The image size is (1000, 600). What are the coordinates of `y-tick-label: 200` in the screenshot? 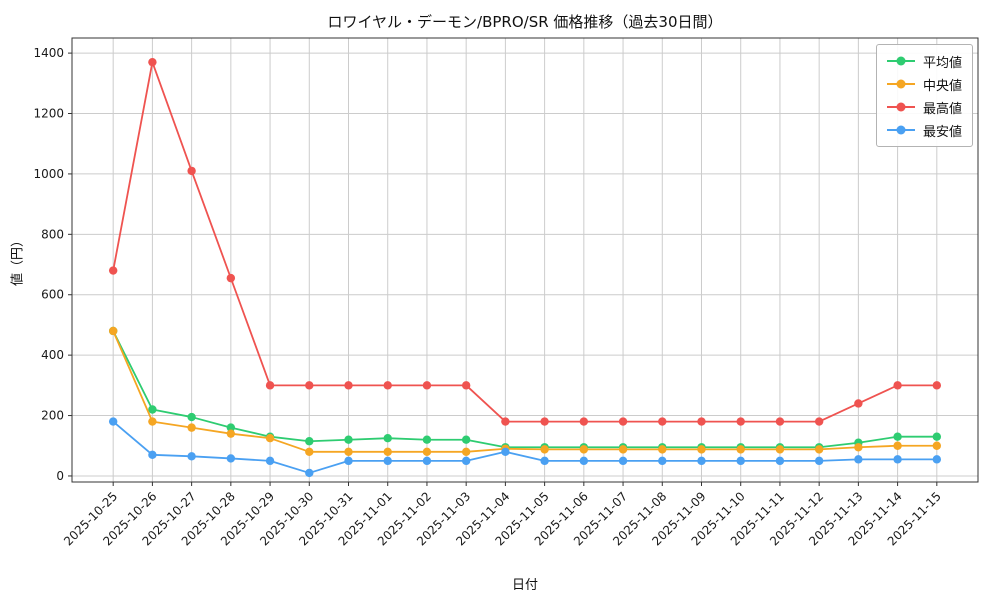 It's located at (52, 416).